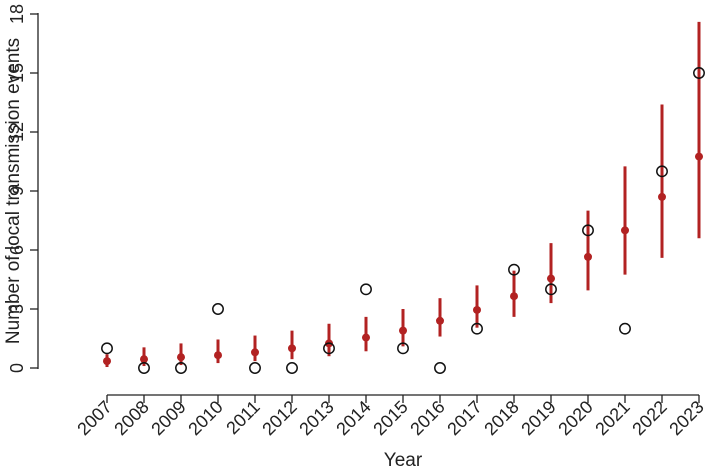  I want to click on y-tick-label: 9, so click(17, 191).